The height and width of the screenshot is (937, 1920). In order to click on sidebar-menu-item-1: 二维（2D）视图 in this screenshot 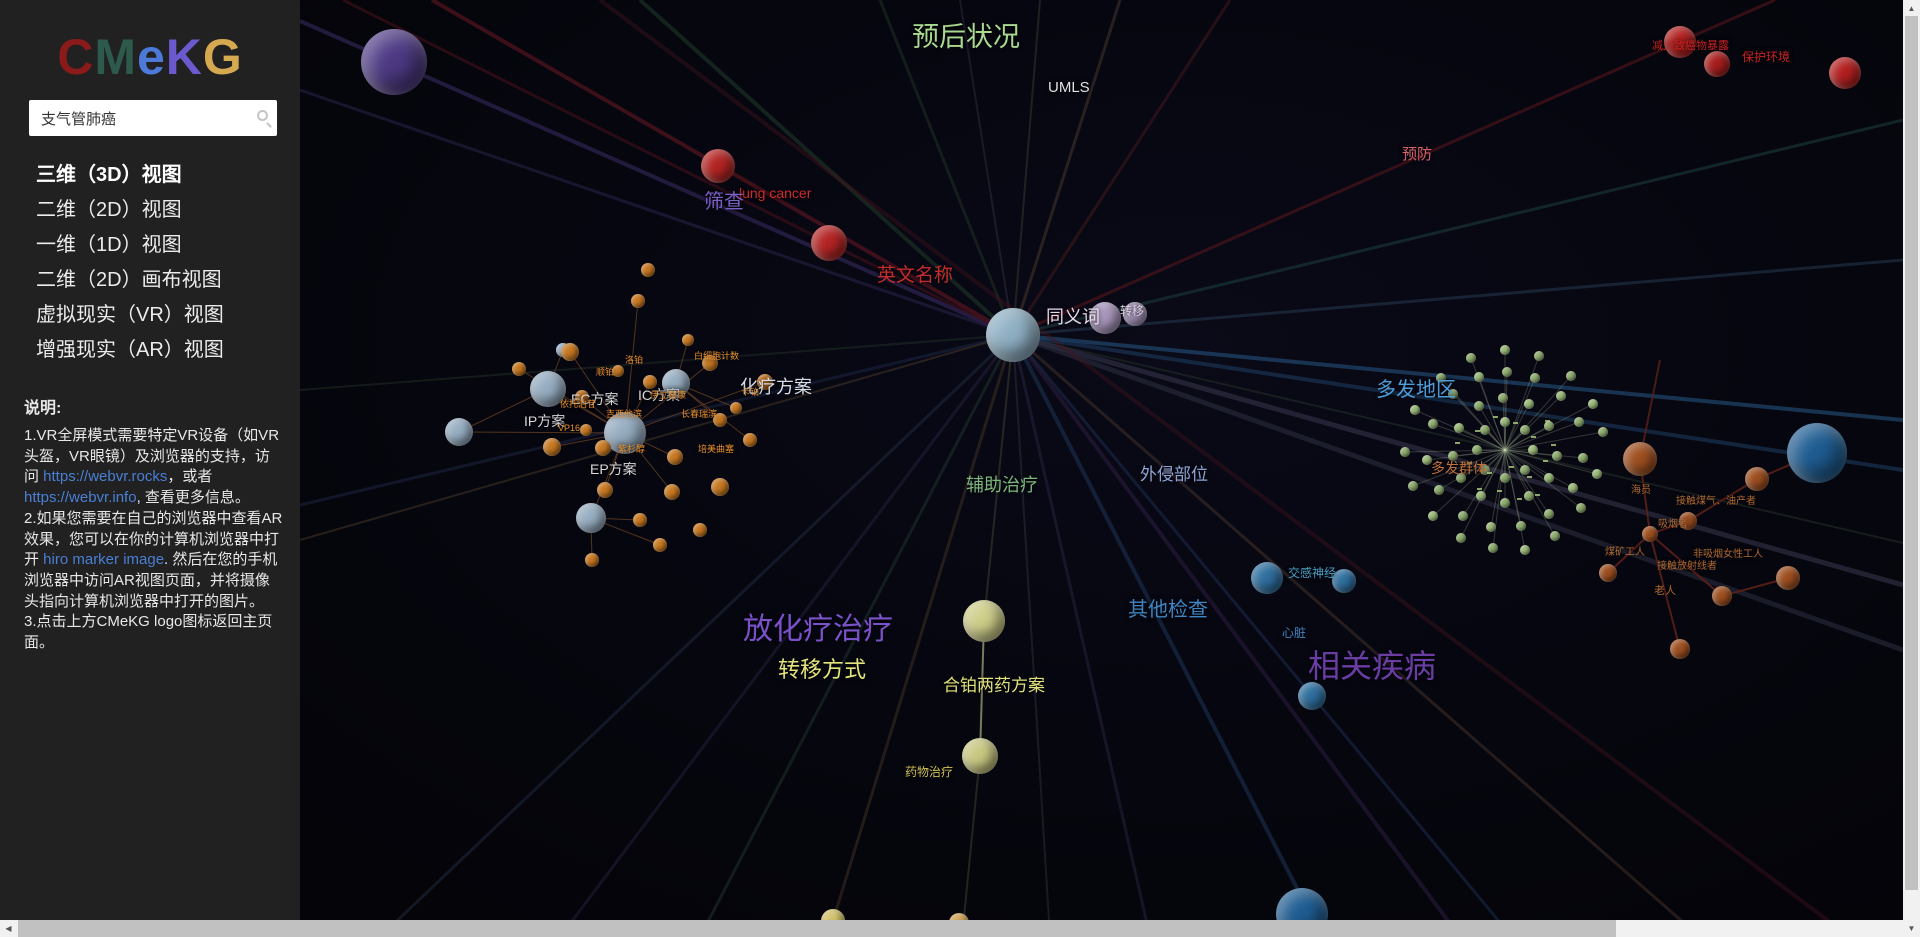, I will do `click(109, 210)`.